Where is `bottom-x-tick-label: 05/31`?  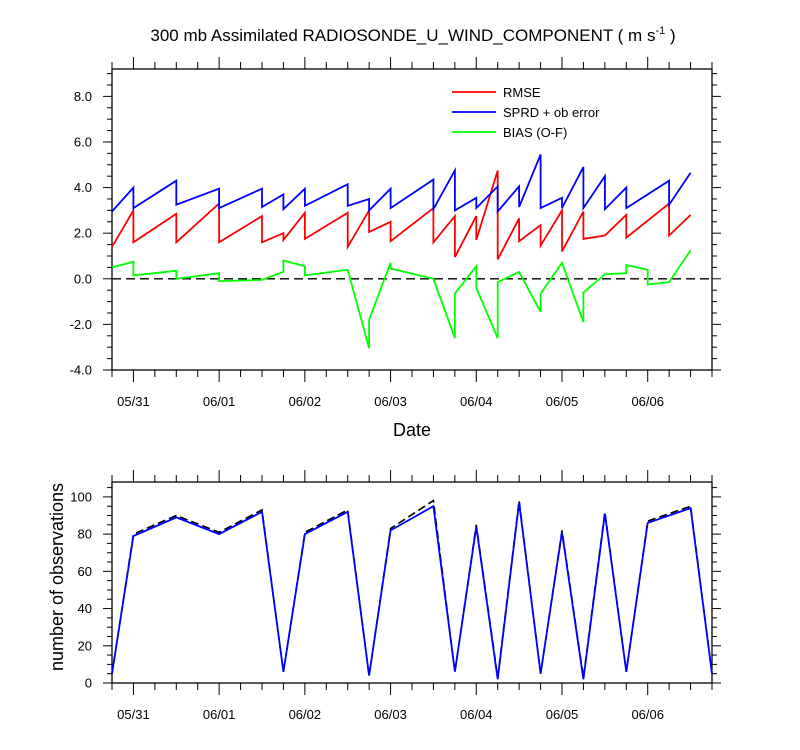 bottom-x-tick-label: 05/31 is located at coordinates (133, 714).